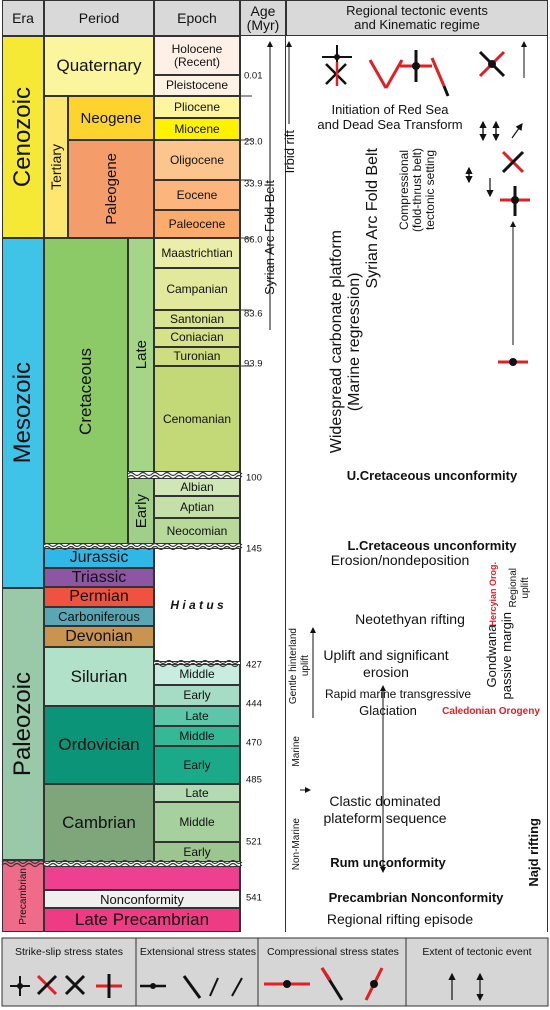  I want to click on epoch-aptian: Aptian, so click(197, 507).